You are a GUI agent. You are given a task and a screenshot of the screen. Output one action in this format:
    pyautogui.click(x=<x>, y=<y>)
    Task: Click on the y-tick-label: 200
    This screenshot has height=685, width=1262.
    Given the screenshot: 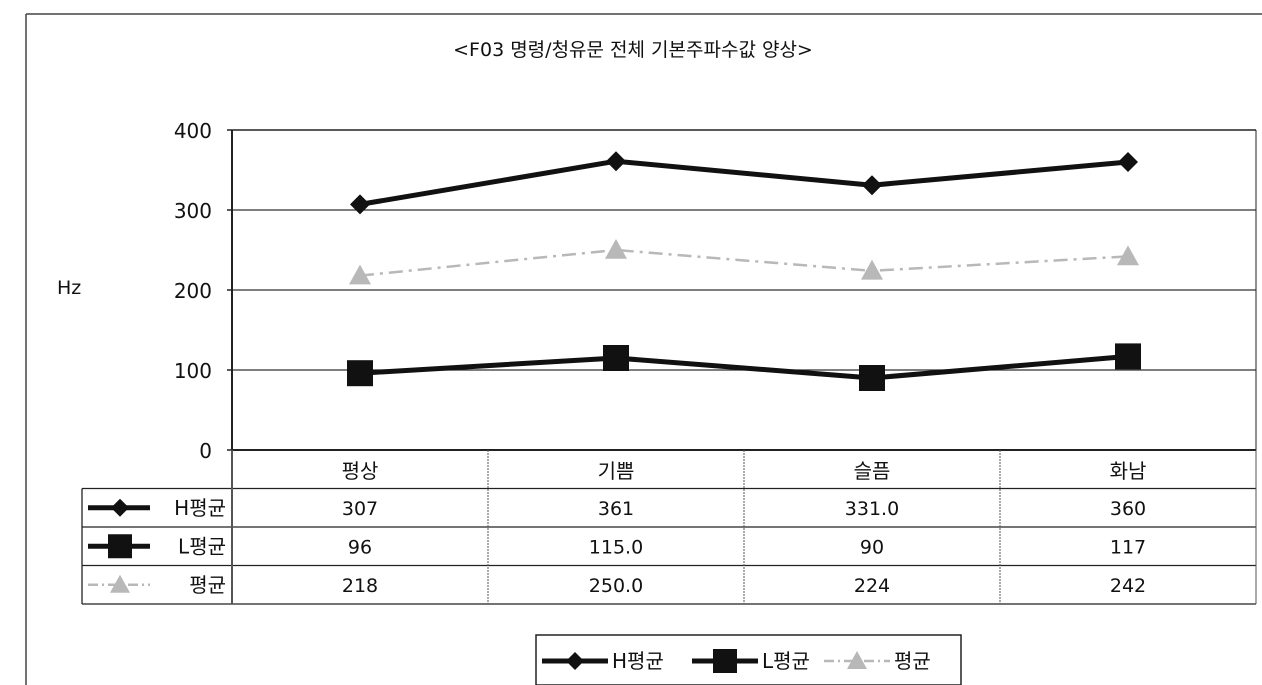 What is the action you would take?
    pyautogui.click(x=193, y=291)
    